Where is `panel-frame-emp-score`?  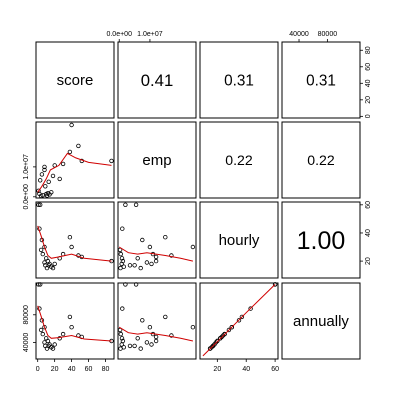
panel-frame-emp-score is located at coordinates (75, 160).